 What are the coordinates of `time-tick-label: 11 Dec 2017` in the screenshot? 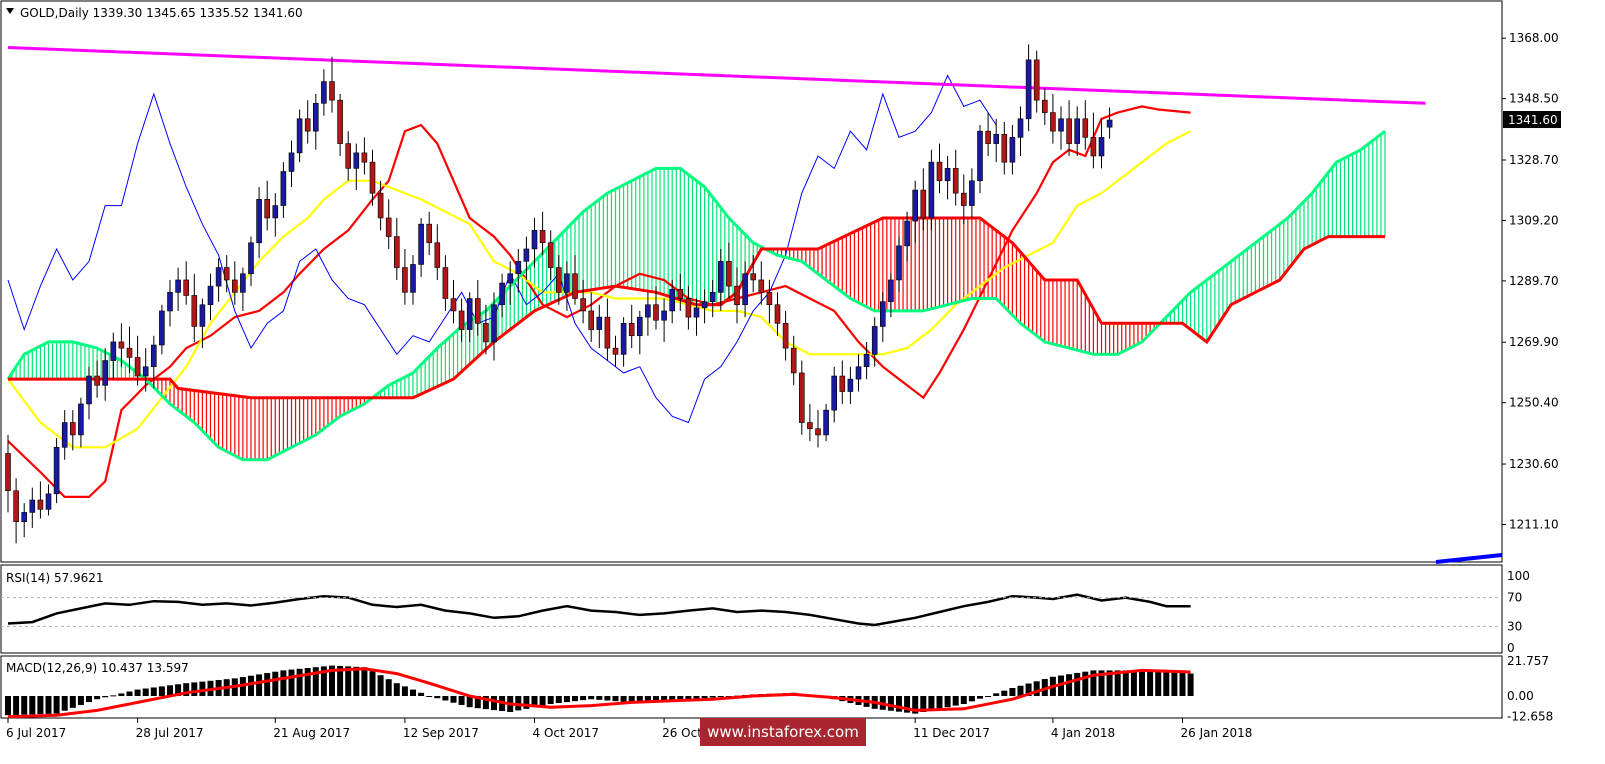 It's located at (951, 733).